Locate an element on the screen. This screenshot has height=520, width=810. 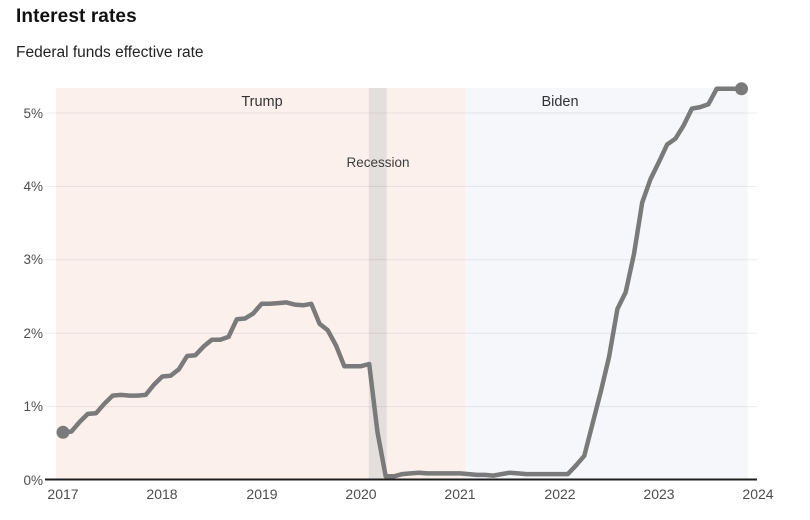
y-axis-label: 3% is located at coordinates (33, 259).